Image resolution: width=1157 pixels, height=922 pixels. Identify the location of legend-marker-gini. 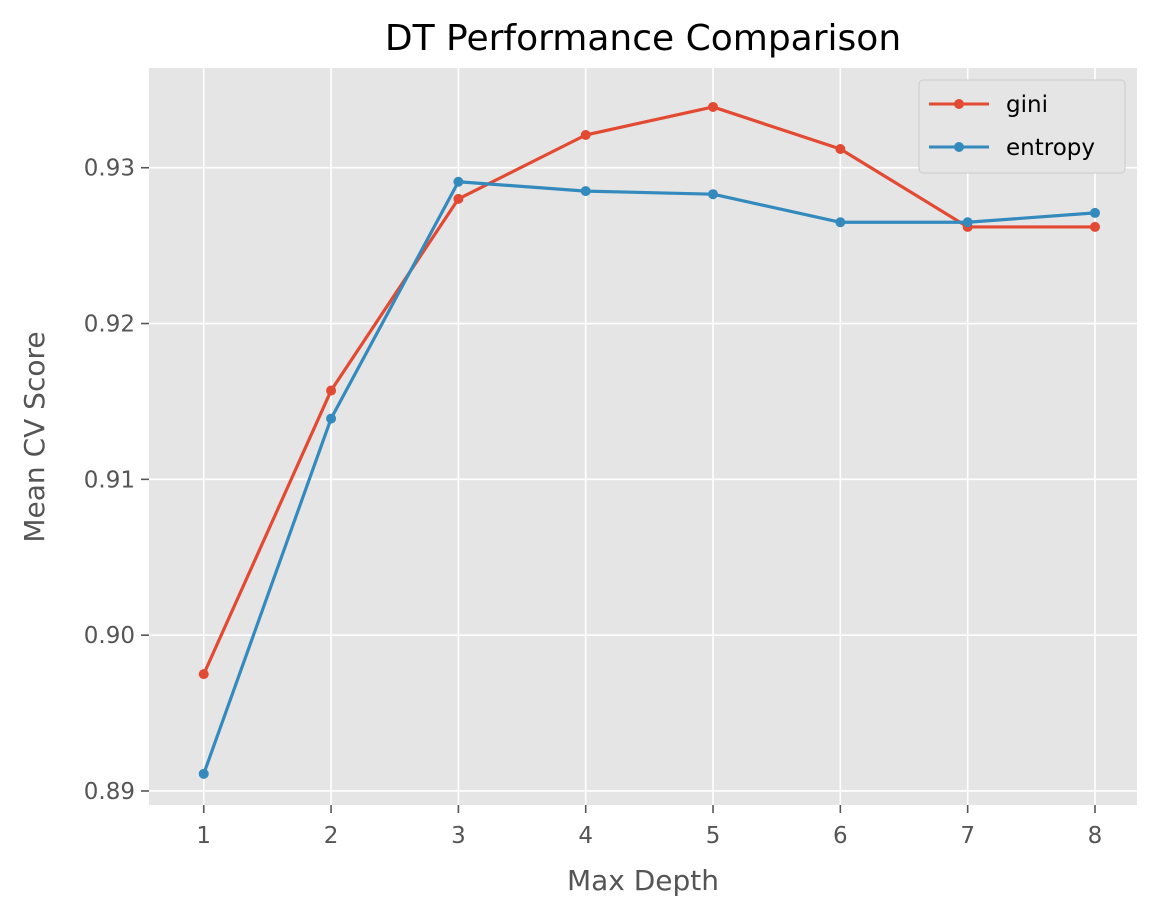
(959, 104).